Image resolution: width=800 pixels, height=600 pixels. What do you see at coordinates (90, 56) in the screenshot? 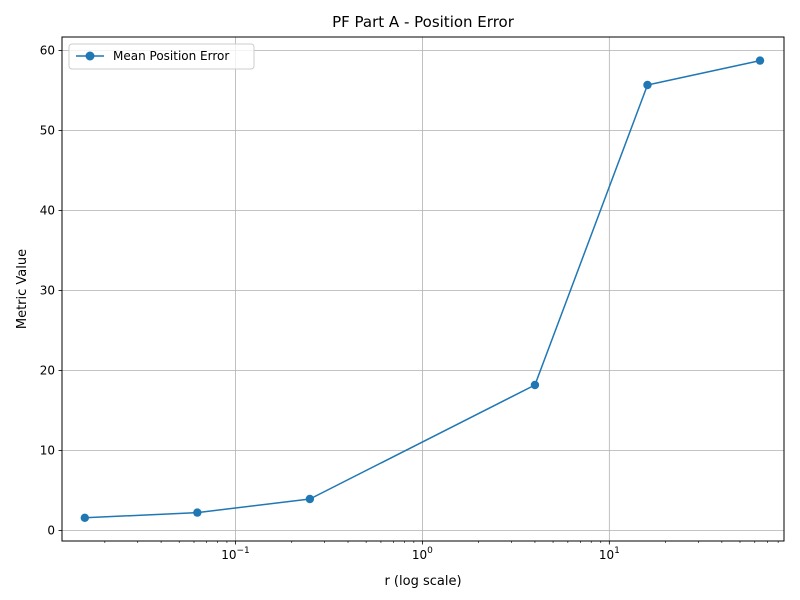
I see `legend-marker-swatch` at bounding box center [90, 56].